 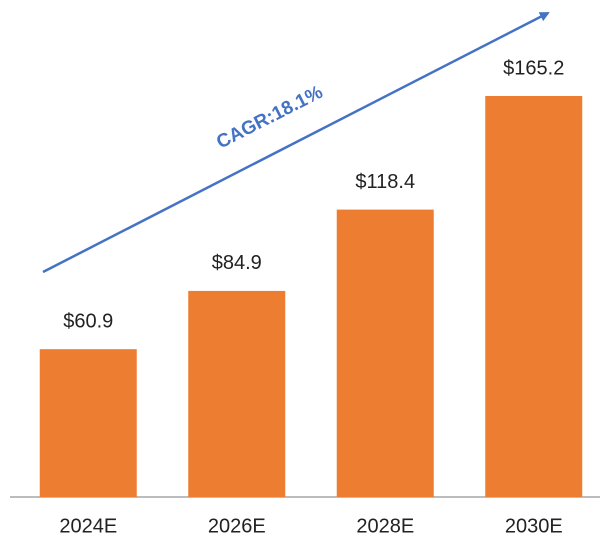 I want to click on x-tick-label: 2030E, so click(x=534, y=526).